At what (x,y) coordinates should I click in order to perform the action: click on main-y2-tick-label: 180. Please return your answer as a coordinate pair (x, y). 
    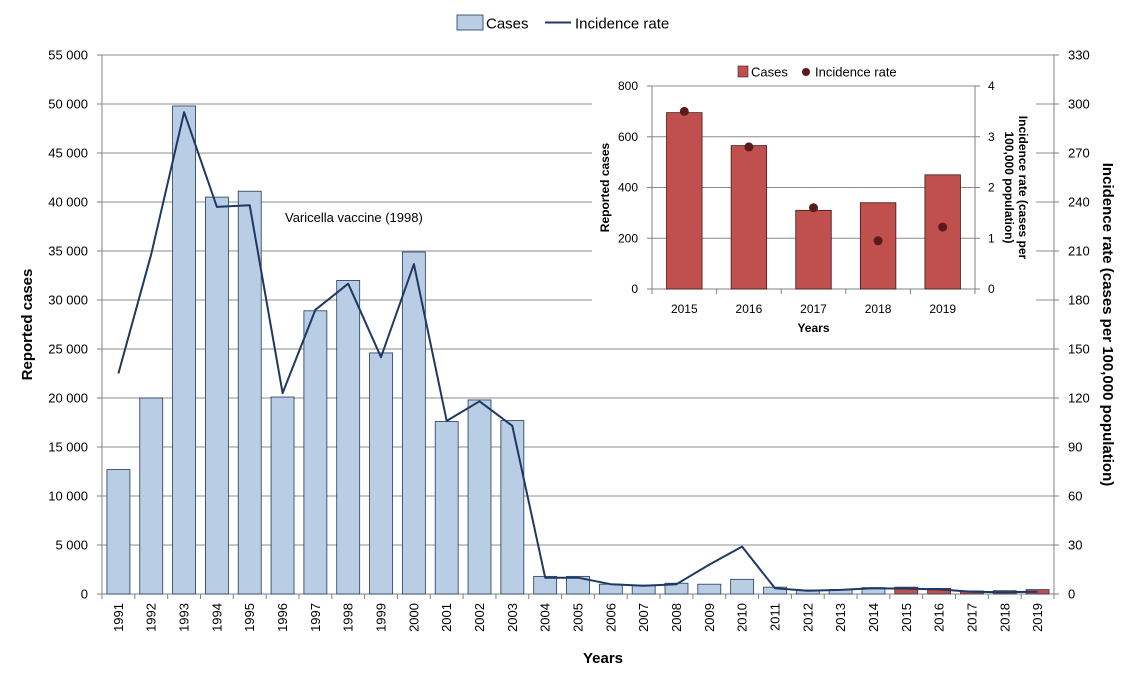
    Looking at the image, I should click on (1079, 300).